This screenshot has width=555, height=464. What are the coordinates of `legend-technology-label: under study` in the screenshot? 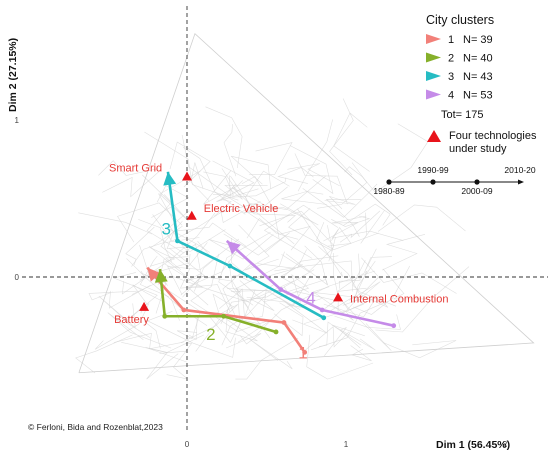 It's located at (478, 149).